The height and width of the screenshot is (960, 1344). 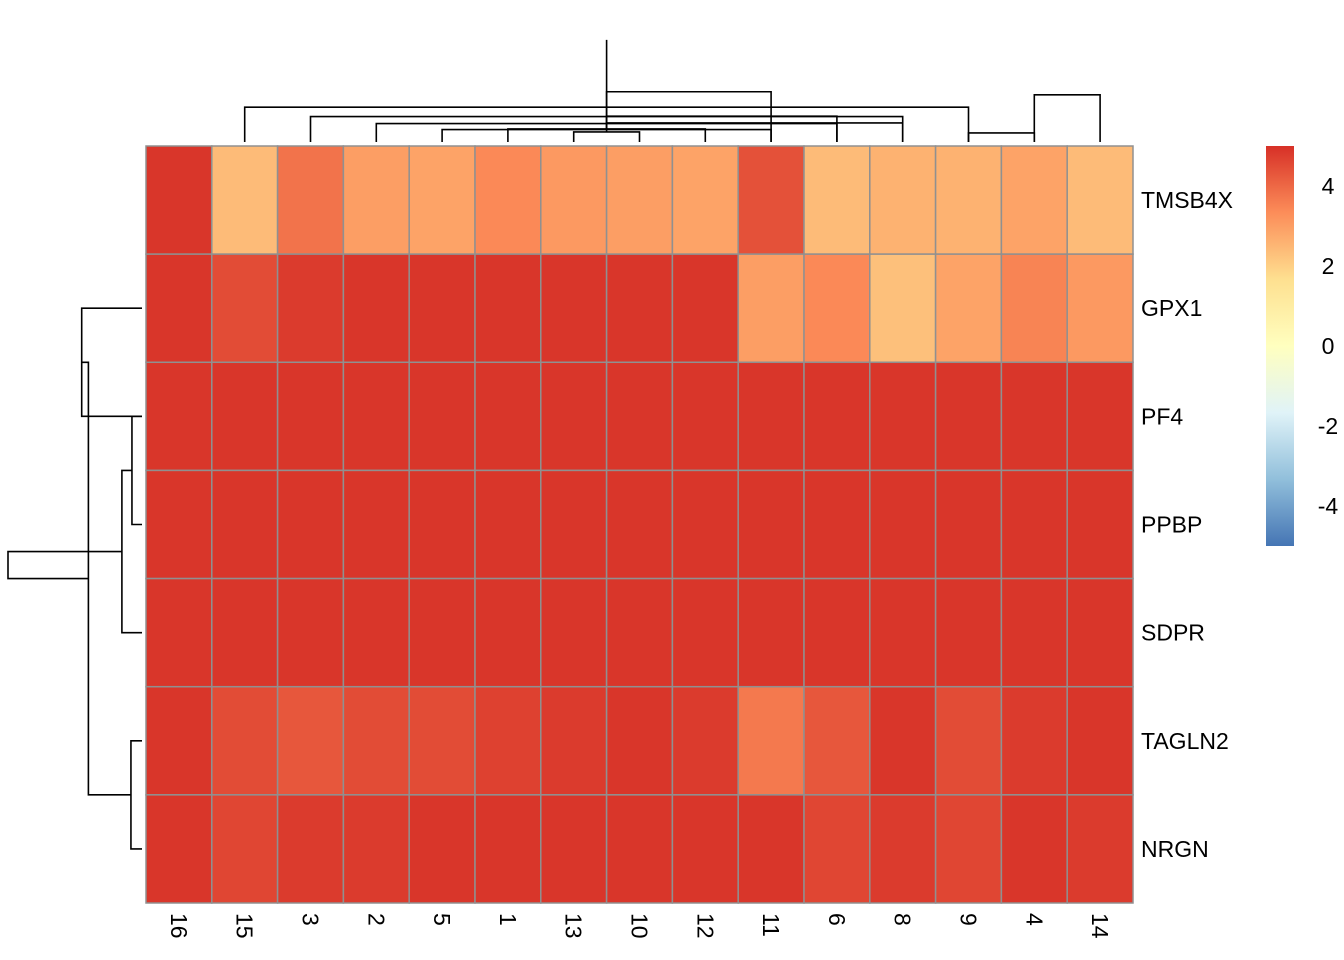 What do you see at coordinates (1328, 506) in the screenshot?
I see `legend-tick-label: -4` at bounding box center [1328, 506].